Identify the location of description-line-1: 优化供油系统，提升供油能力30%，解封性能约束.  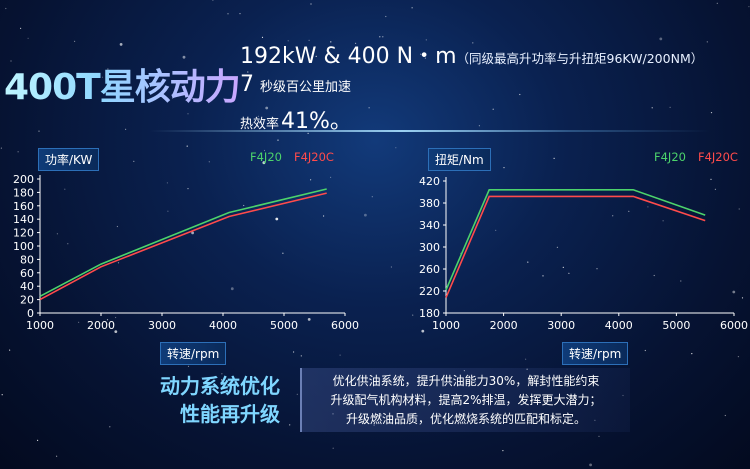
(466, 381).